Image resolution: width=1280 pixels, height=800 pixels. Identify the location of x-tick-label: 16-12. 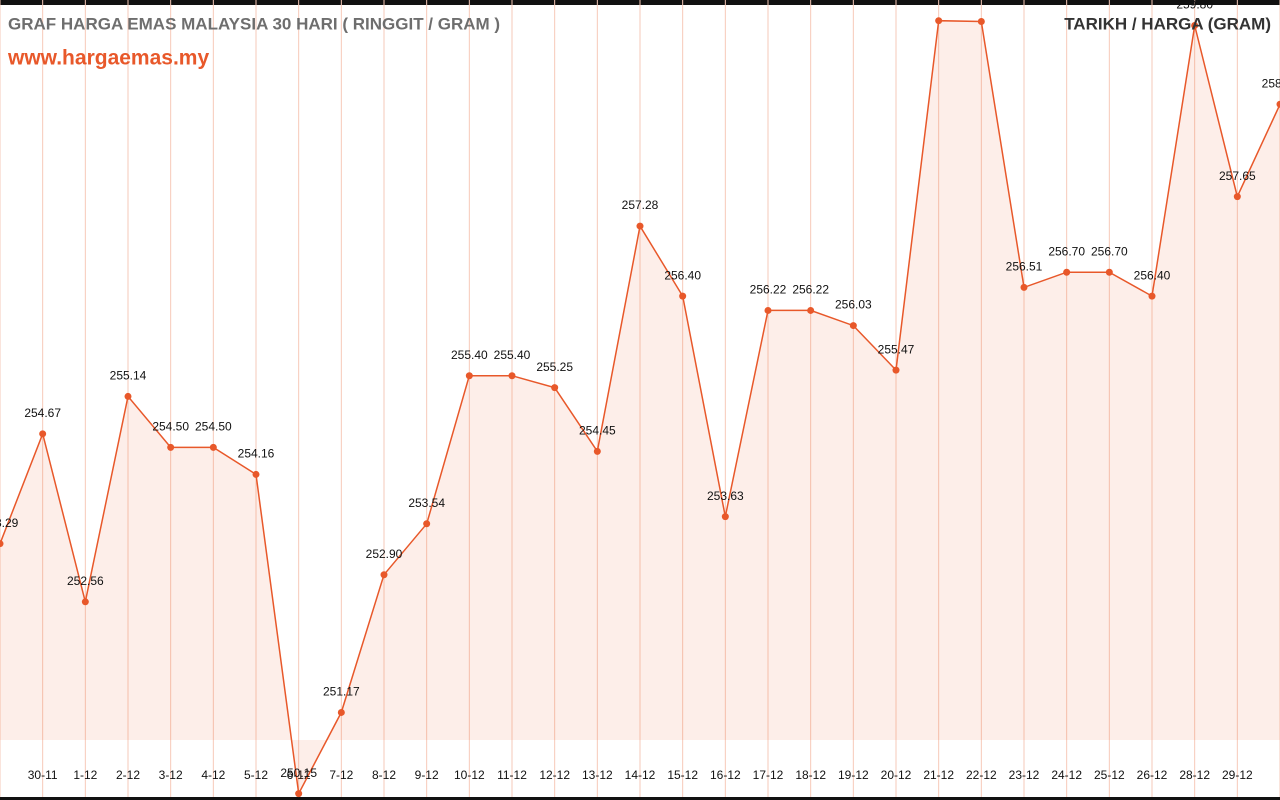
(725, 775).